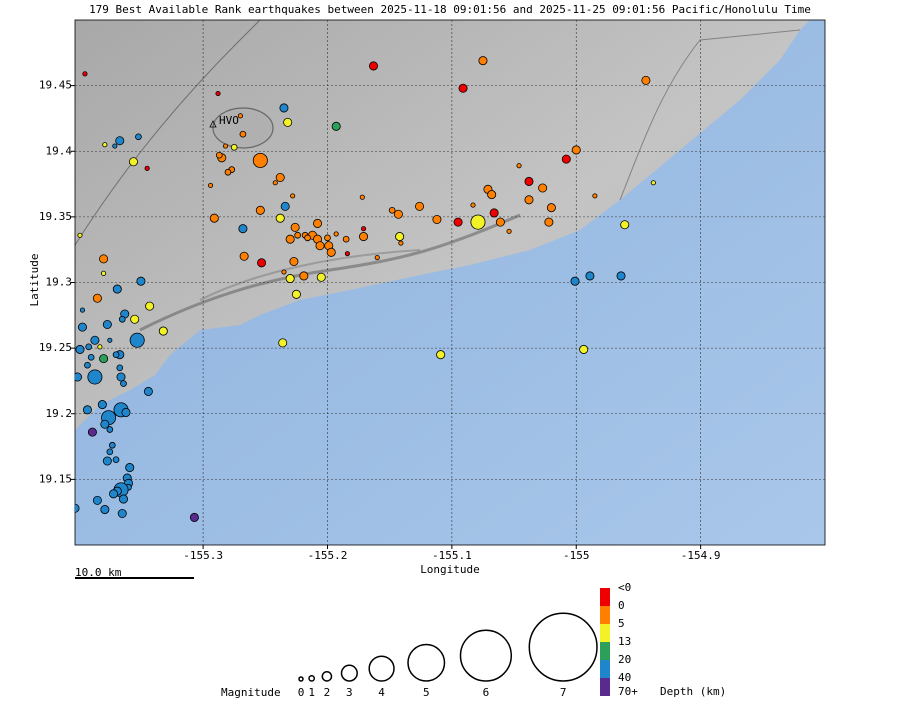 Image resolution: width=900 pixels, height=716 pixels. What do you see at coordinates (55, 216) in the screenshot?
I see `y-tick-label: 19.35` at bounding box center [55, 216].